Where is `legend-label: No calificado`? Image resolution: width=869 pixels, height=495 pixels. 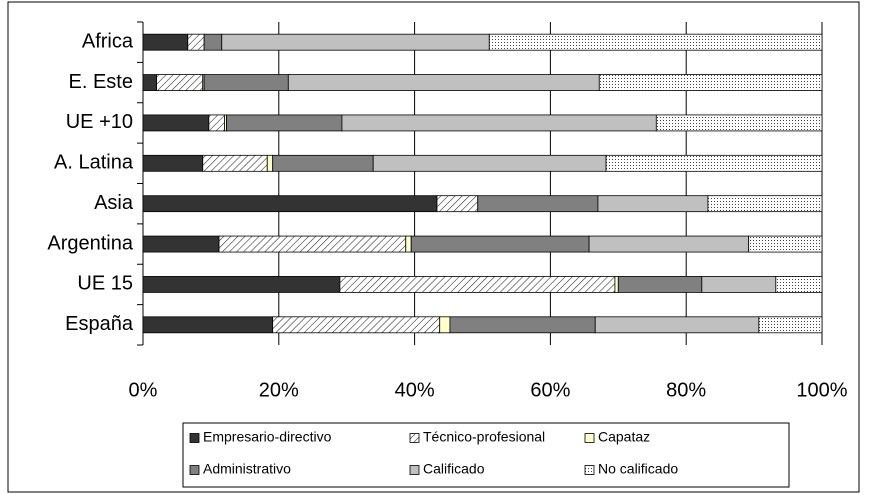 legend-label: No calificado is located at coordinates (638, 469).